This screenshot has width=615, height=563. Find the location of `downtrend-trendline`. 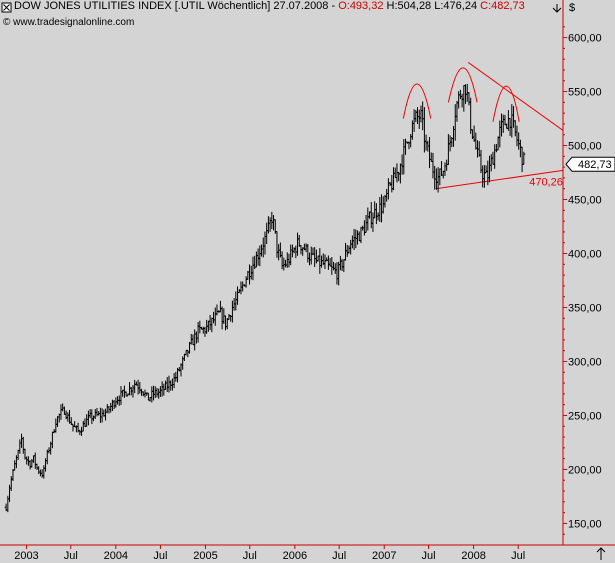

downtrend-trendline is located at coordinates (515, 96).